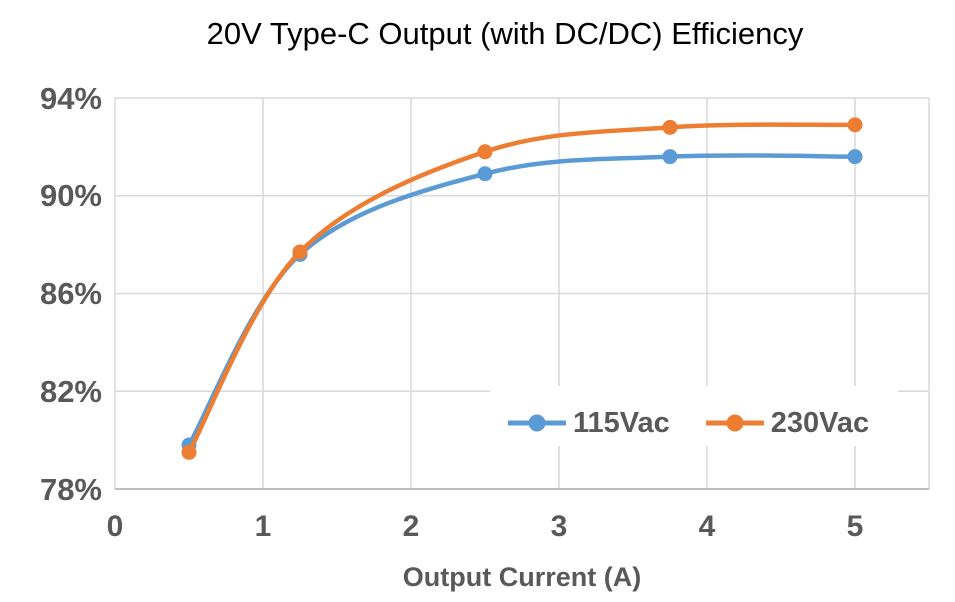 This screenshot has width=955, height=602. I want to click on x-tick-label: 4, so click(707, 526).